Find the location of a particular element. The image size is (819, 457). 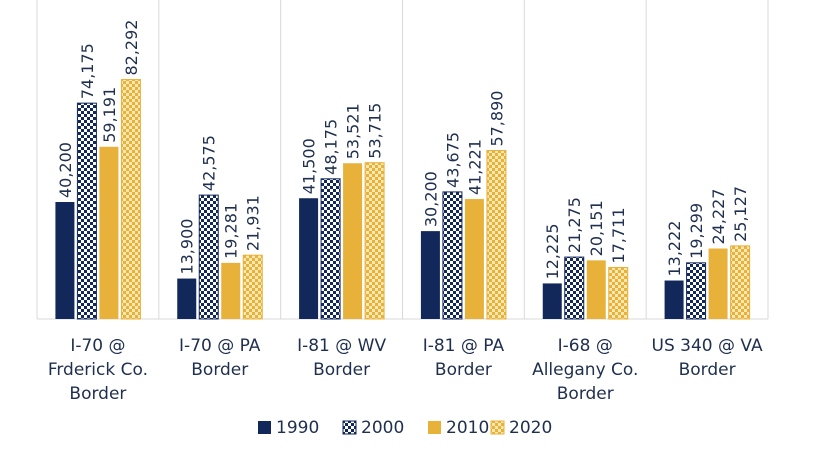

data-label-1990: 40,200 is located at coordinates (65, 170).